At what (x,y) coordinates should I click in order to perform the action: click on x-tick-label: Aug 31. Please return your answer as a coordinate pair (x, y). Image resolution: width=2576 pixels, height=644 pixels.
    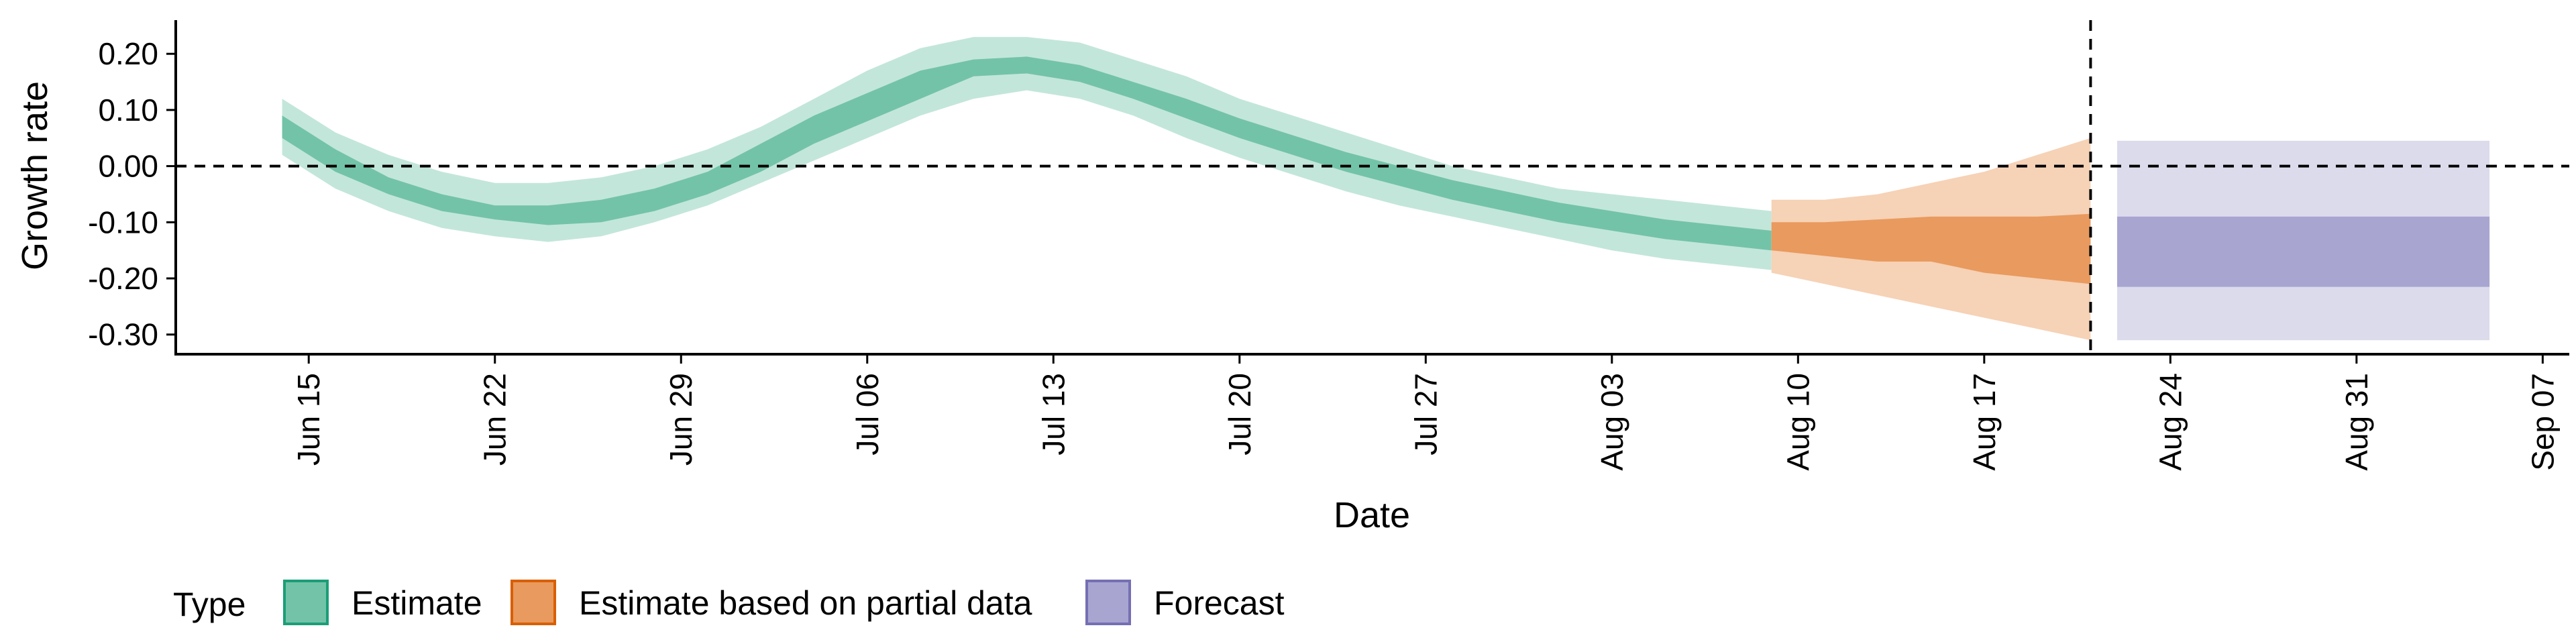
    Looking at the image, I should click on (2356, 422).